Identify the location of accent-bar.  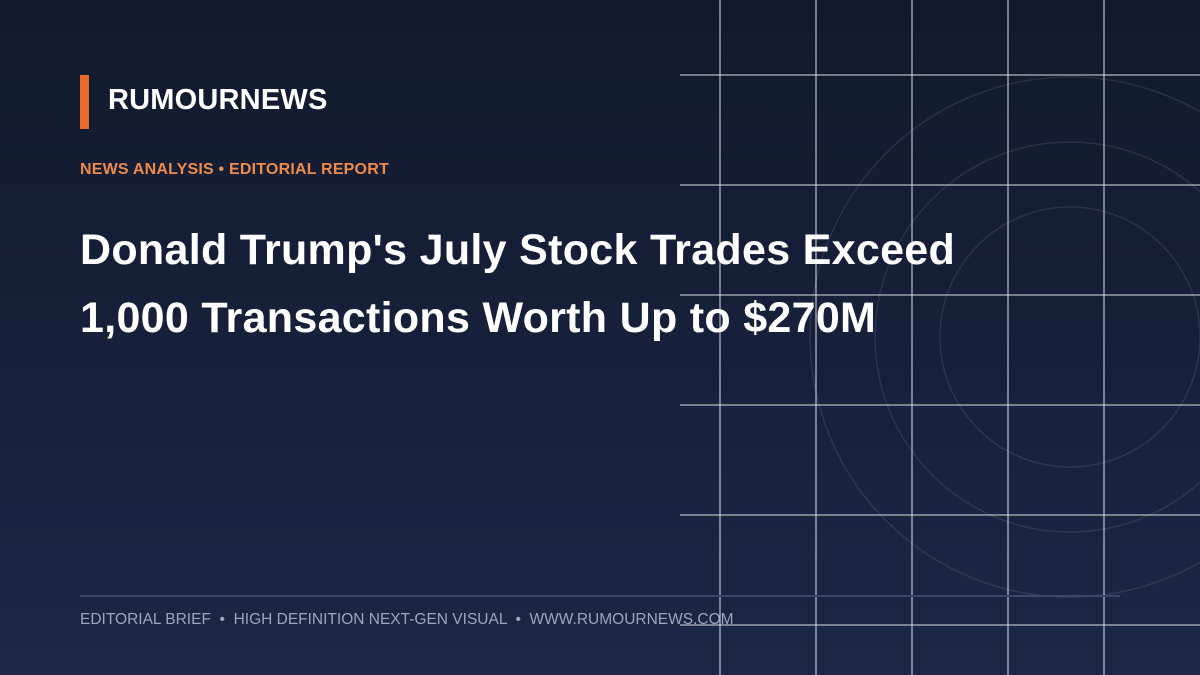
(84, 102).